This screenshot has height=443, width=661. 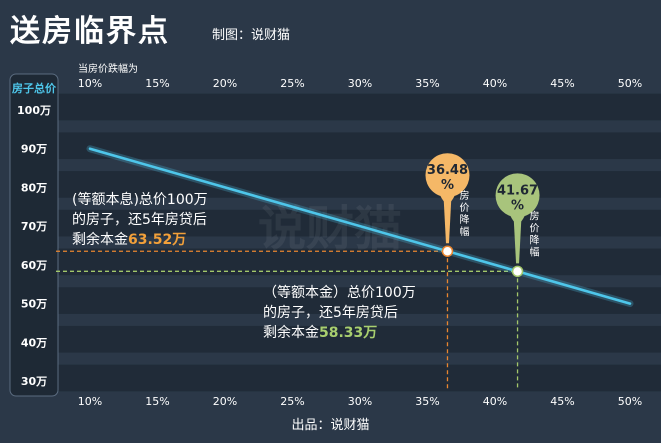 I want to click on x-tick-label-bottom: 10%, so click(x=90, y=401).